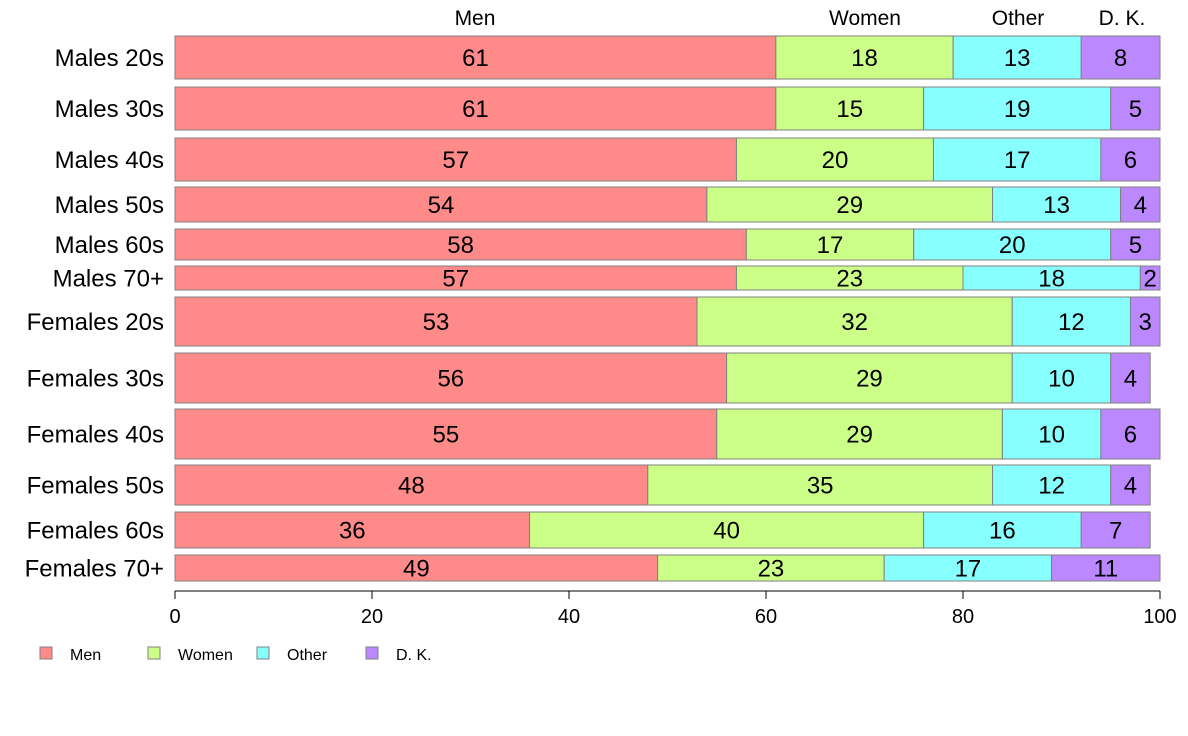 This screenshot has width=1188, height=736. I want to click on bar-males-60s-d-k, so click(1135, 244).